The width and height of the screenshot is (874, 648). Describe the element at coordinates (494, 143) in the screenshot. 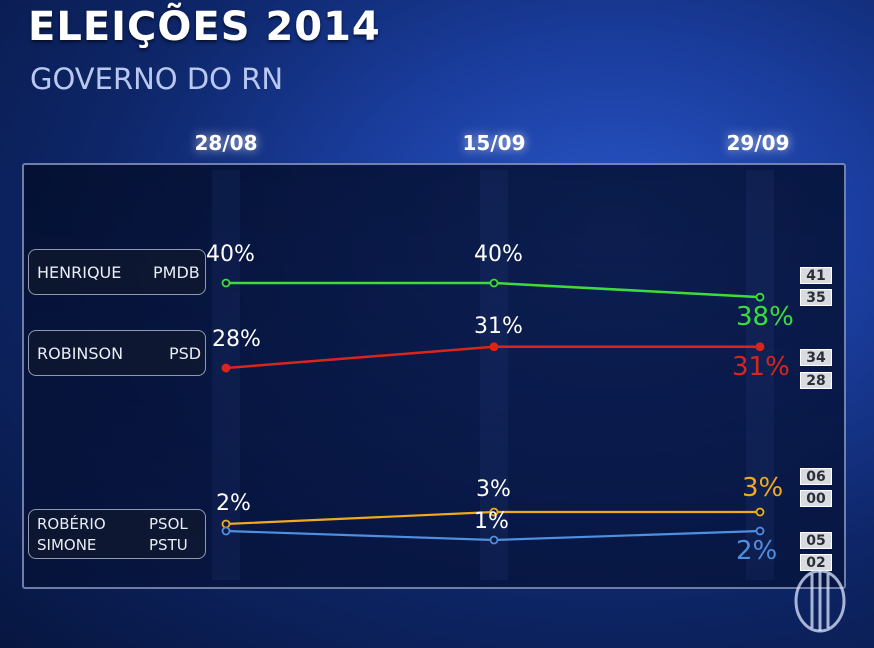

I see `x-tick-label-15-09: 15/09` at that location.